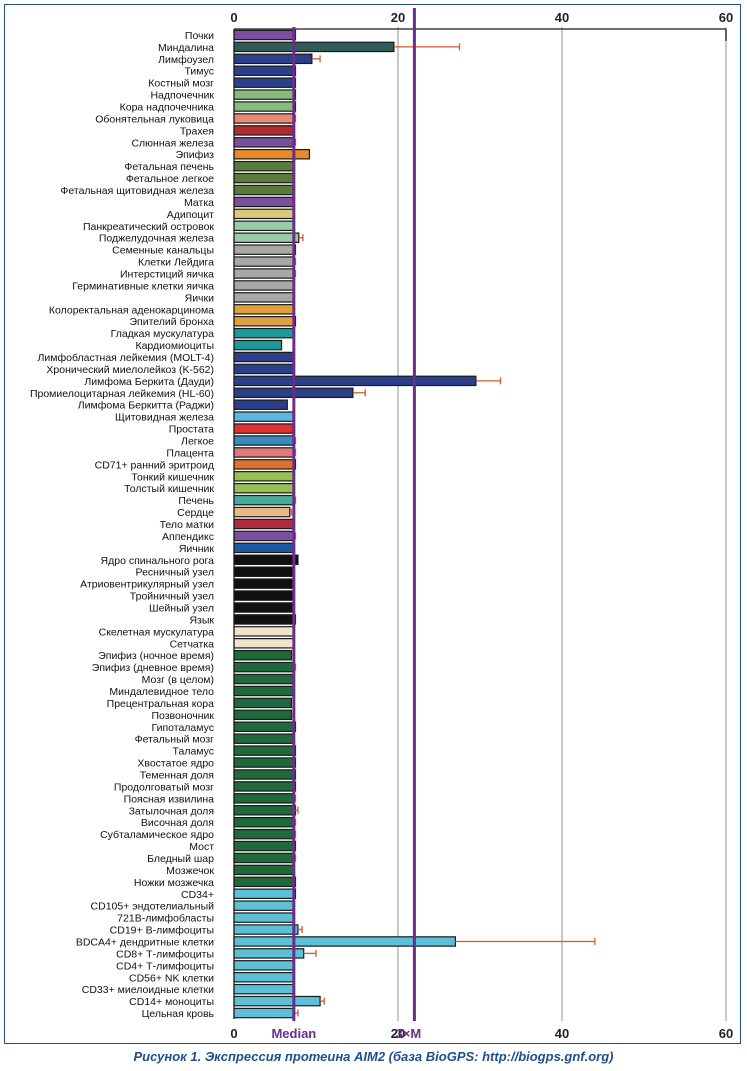 The width and height of the screenshot is (747, 1071). What do you see at coordinates (196, 501) in the screenshot?
I see `category-label: Печень` at bounding box center [196, 501].